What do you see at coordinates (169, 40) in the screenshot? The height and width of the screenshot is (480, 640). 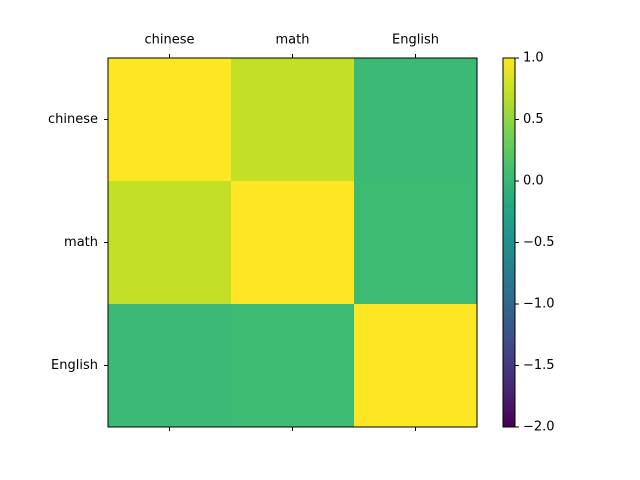 I see `x-tick-label: chinese` at bounding box center [169, 40].